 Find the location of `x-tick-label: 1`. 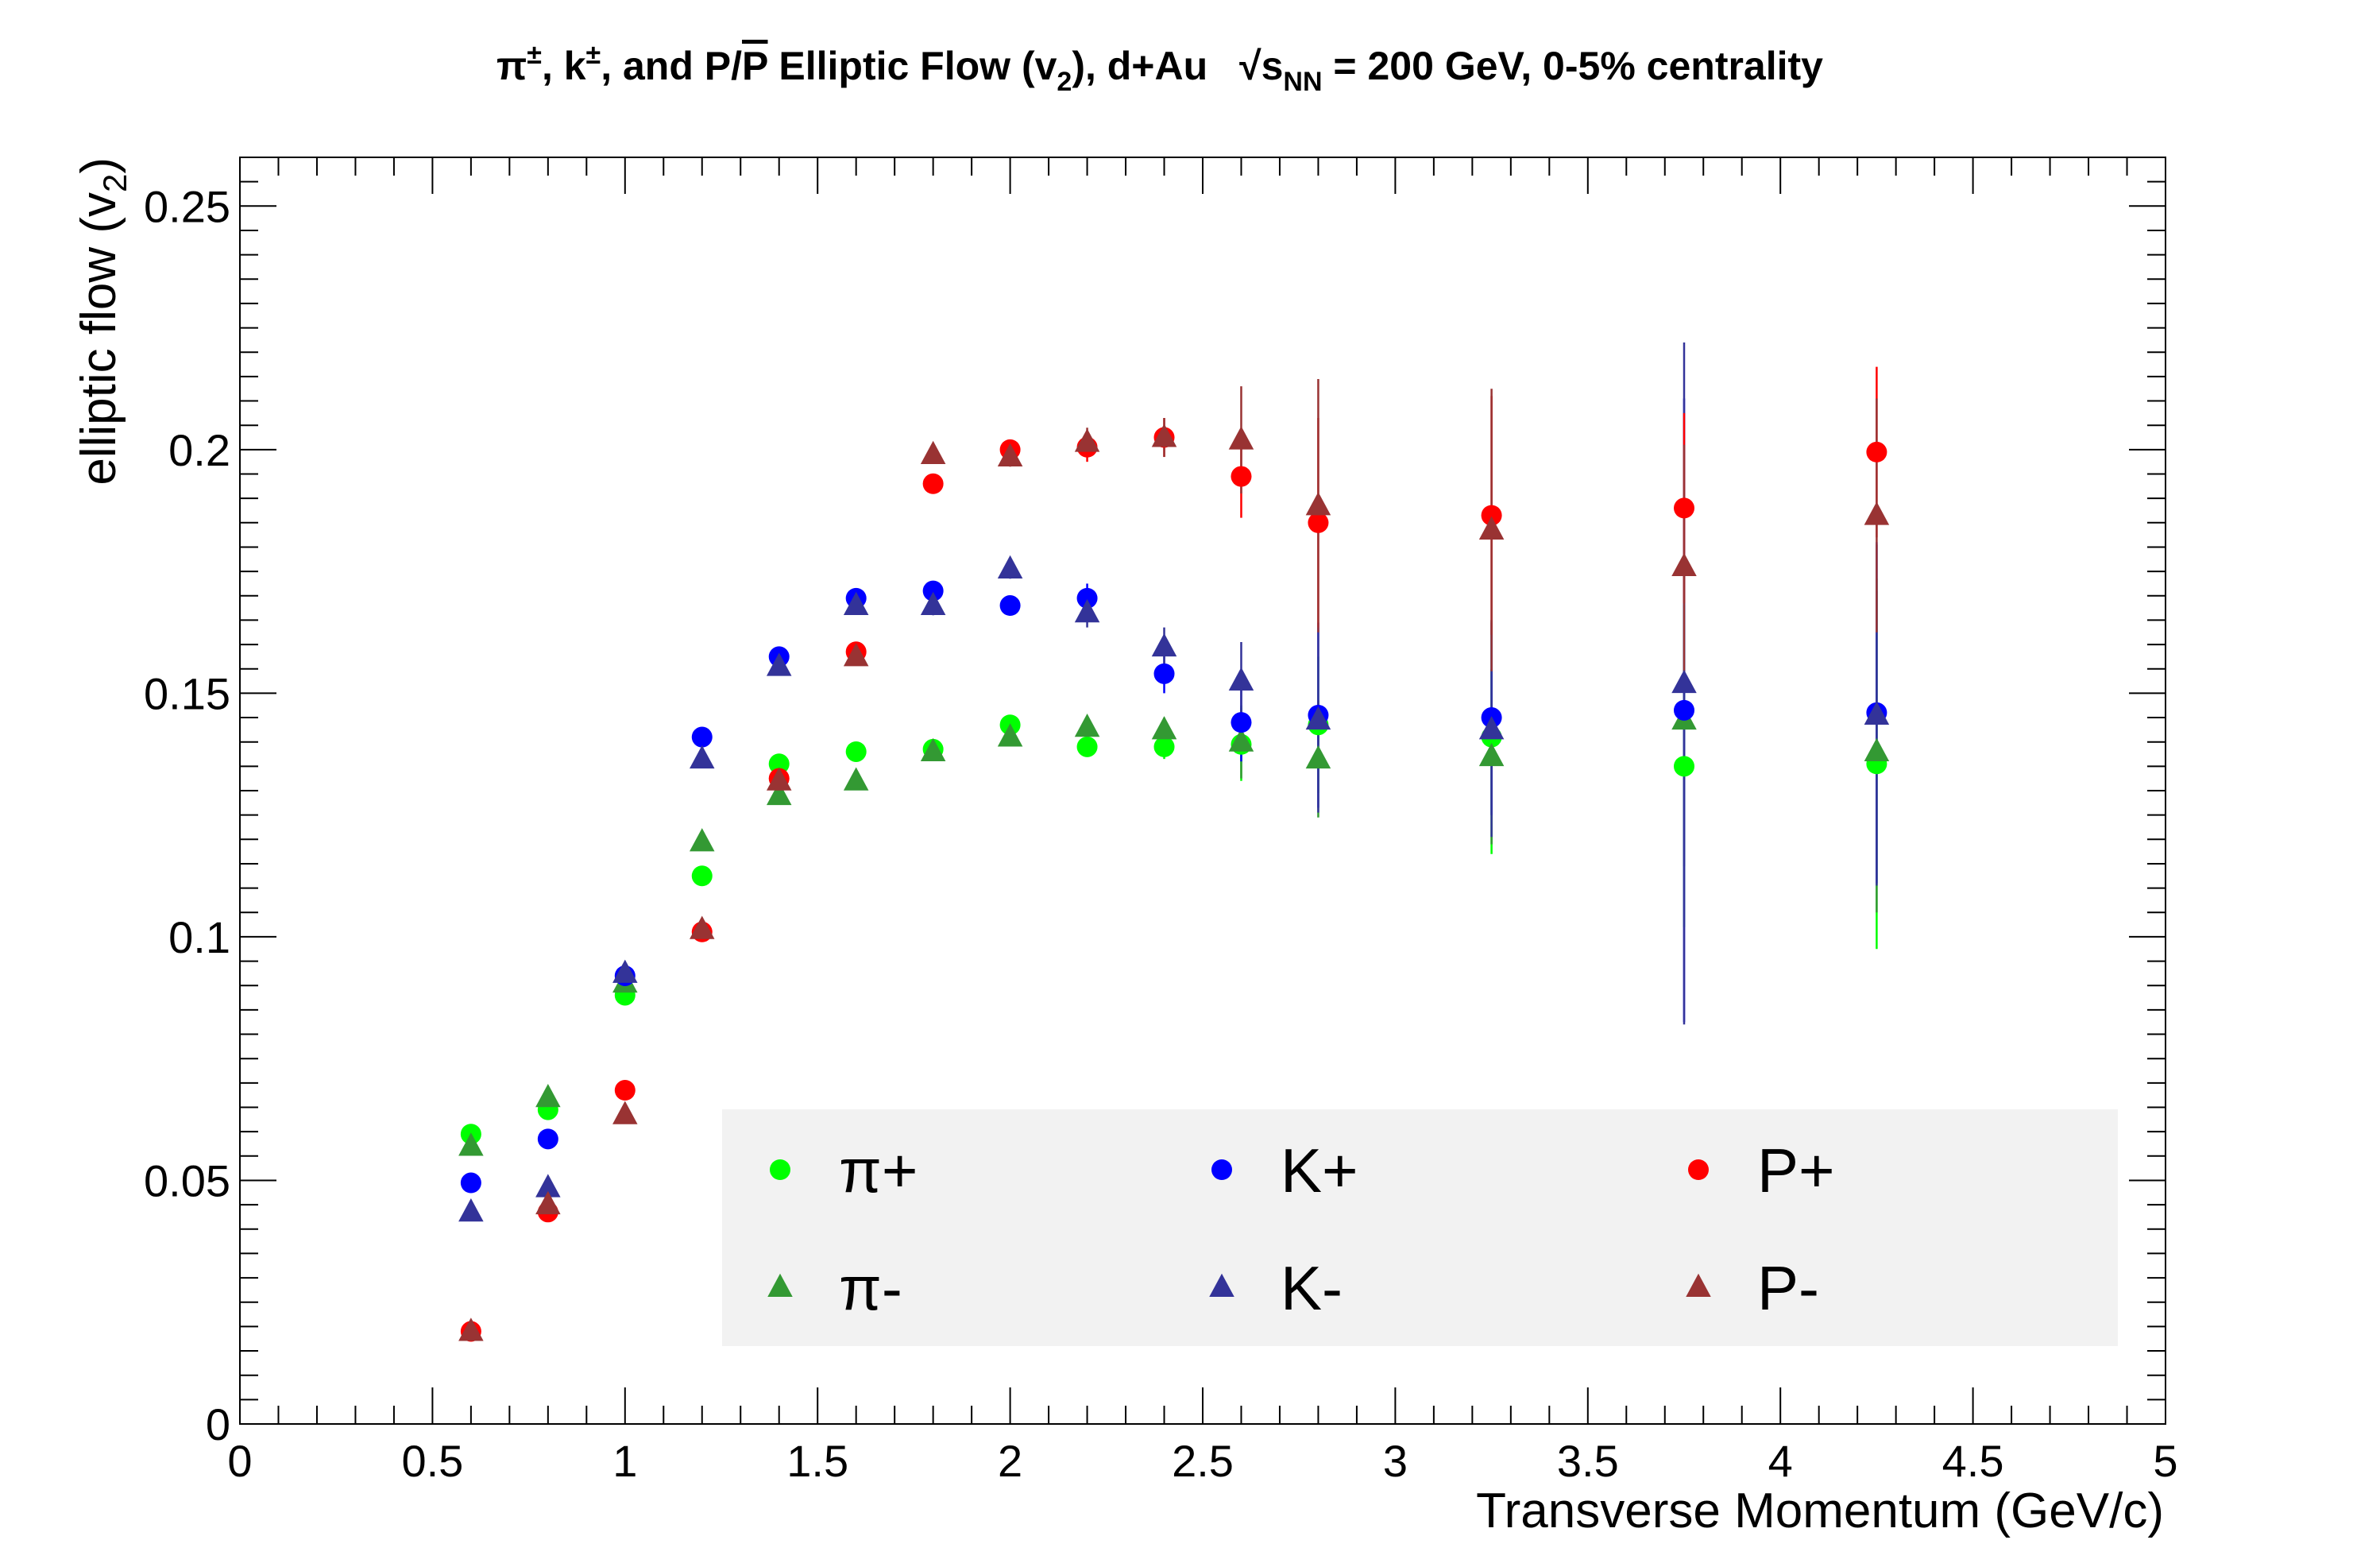

x-tick-label: 1 is located at coordinates (624, 1461).